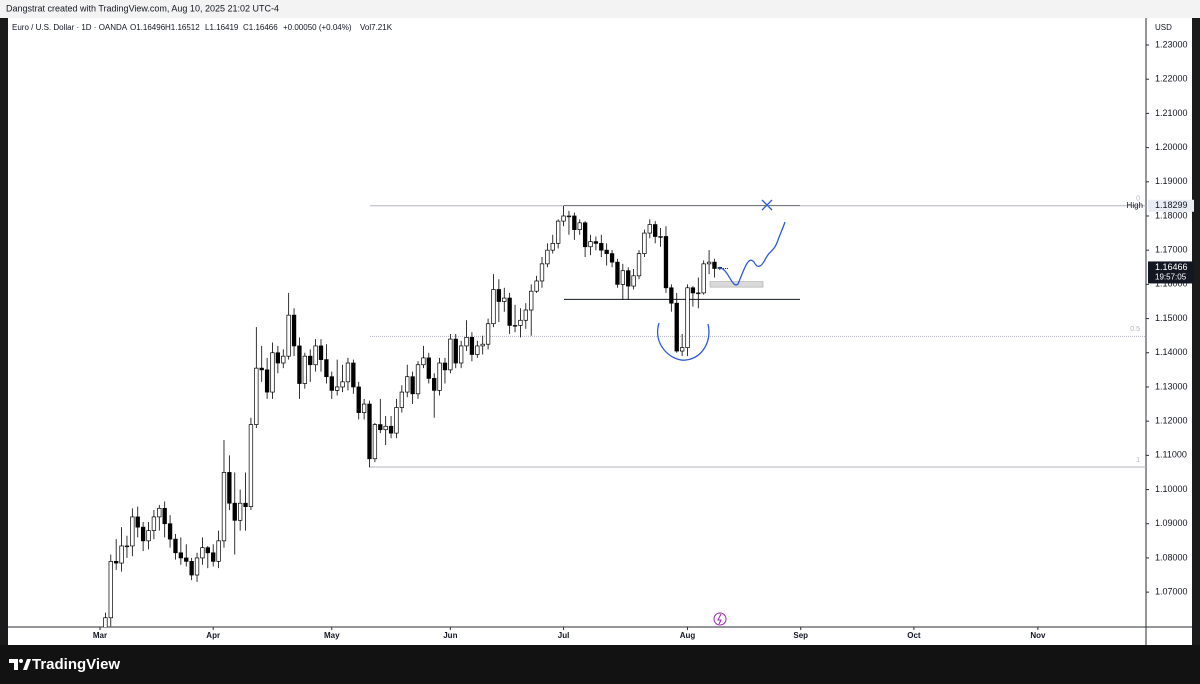 The height and width of the screenshot is (684, 1200). What do you see at coordinates (1171, 44) in the screenshot?
I see `y-tick-label: 1.23000` at bounding box center [1171, 44].